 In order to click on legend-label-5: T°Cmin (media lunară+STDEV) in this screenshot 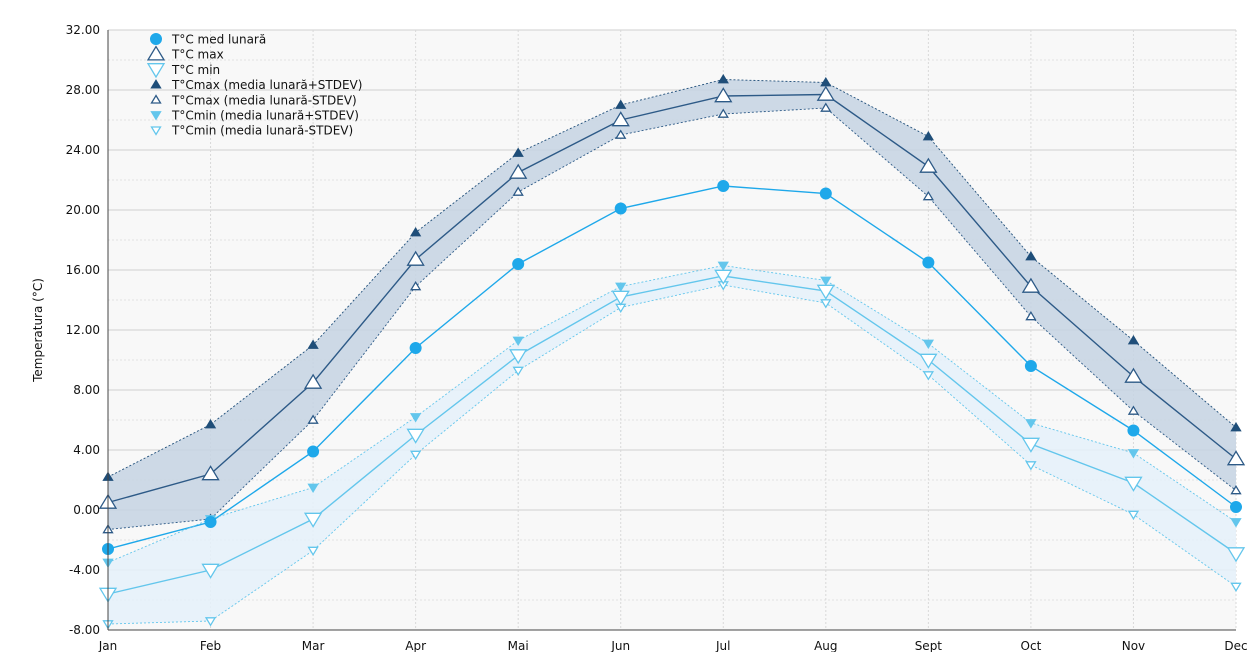, I will do `click(265, 116)`.